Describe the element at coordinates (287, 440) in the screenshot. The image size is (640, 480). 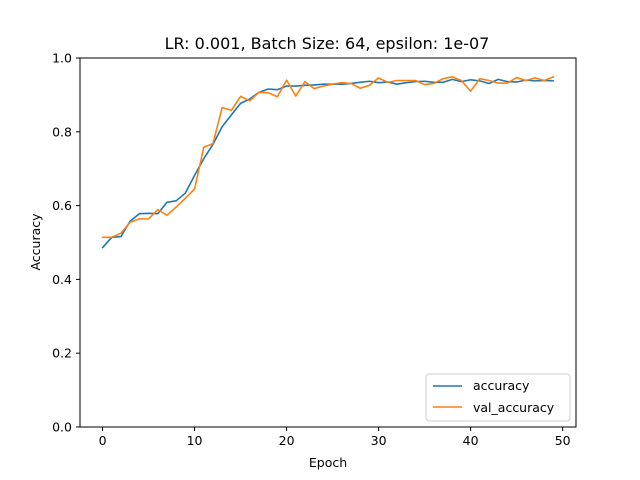
I see `x-tick-label: 20` at that location.